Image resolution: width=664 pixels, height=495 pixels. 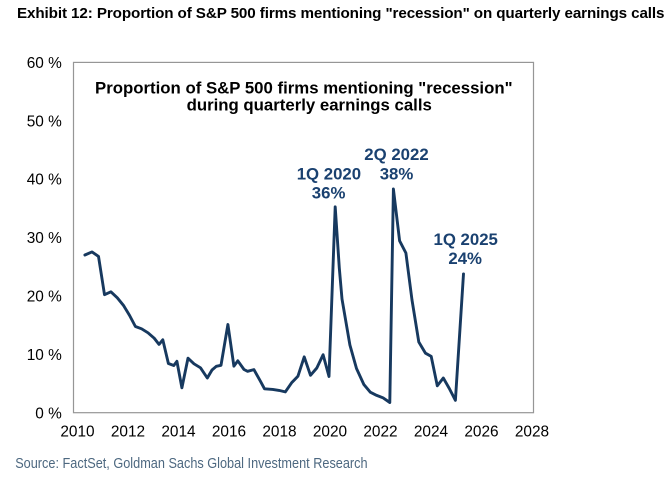 What do you see at coordinates (44, 355) in the screenshot?
I see `svg-text: 10 %` at bounding box center [44, 355].